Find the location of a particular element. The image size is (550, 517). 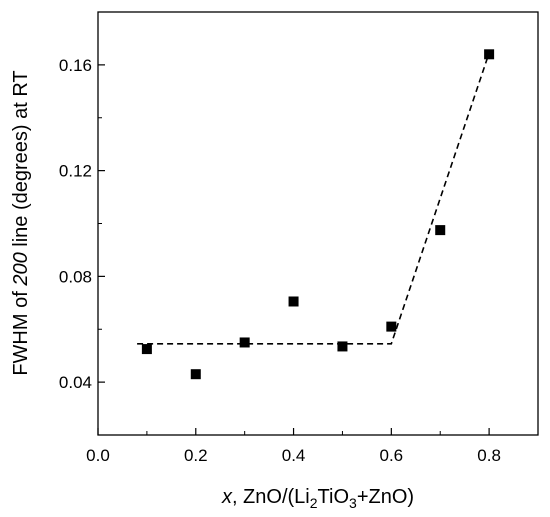

x-tick-label: 0.4 is located at coordinates (294, 455).